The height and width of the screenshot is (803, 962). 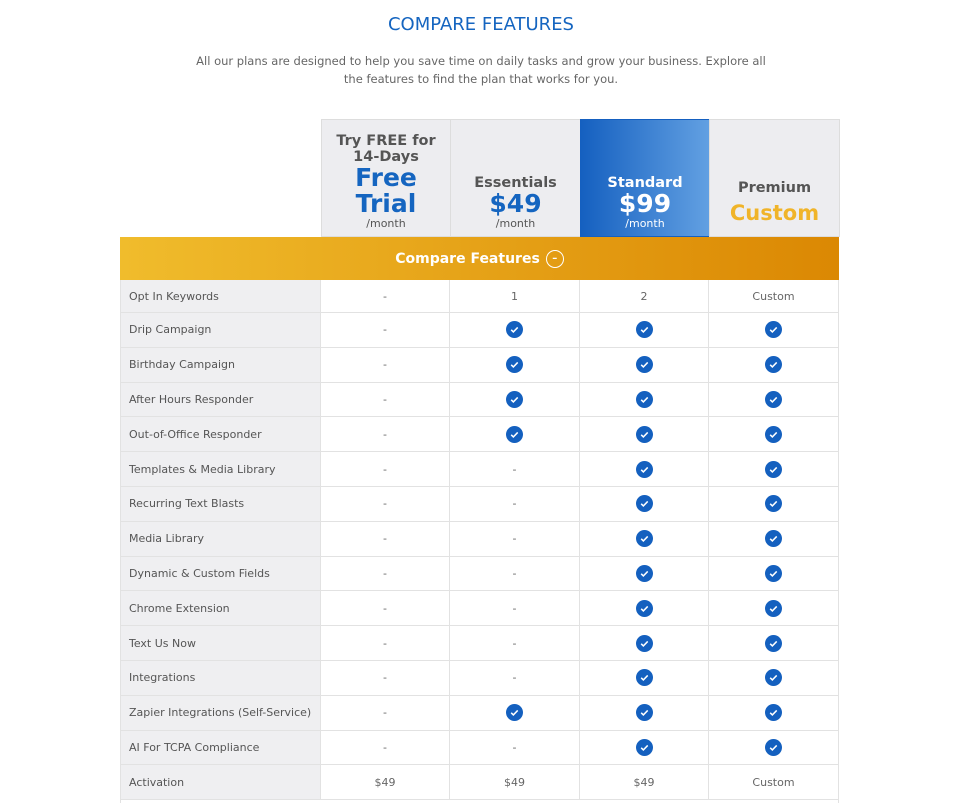 What do you see at coordinates (220, 748) in the screenshot?
I see `feature-name: AI For TCPA Compliance` at bounding box center [220, 748].